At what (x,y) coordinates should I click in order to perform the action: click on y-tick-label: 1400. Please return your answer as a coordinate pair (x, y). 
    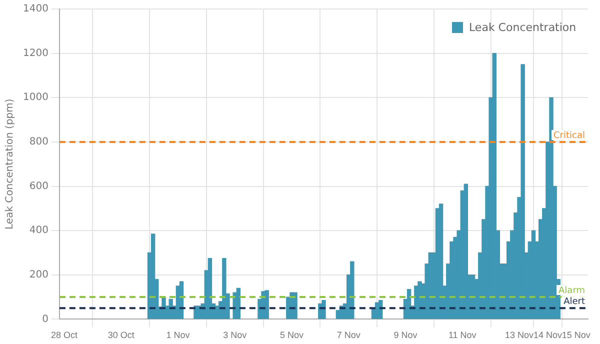
    Looking at the image, I should click on (35, 9).